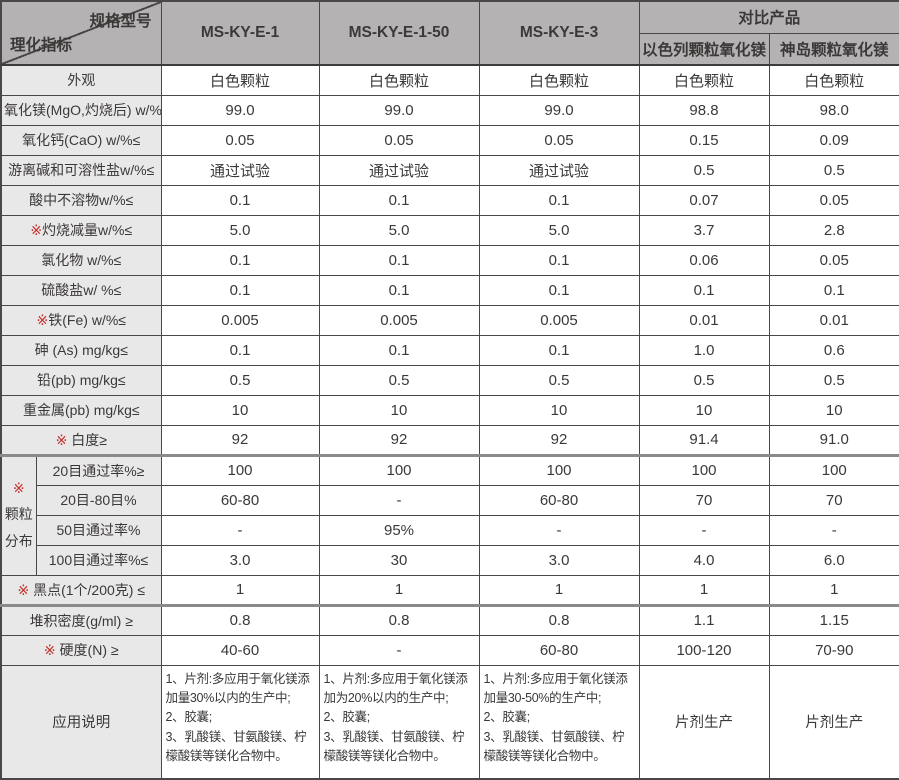 The width and height of the screenshot is (899, 780). I want to click on column-header-comparison-1: 以色列颗粒氧化镁, so click(704, 49).